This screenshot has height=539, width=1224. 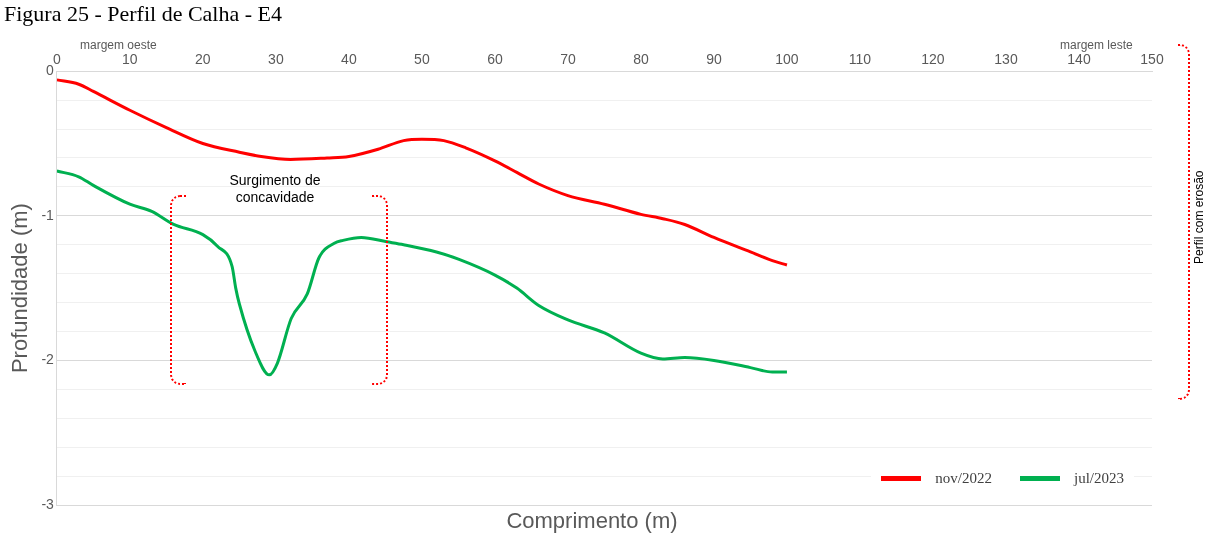 I want to click on text: margem oeste, so click(x=118, y=45).